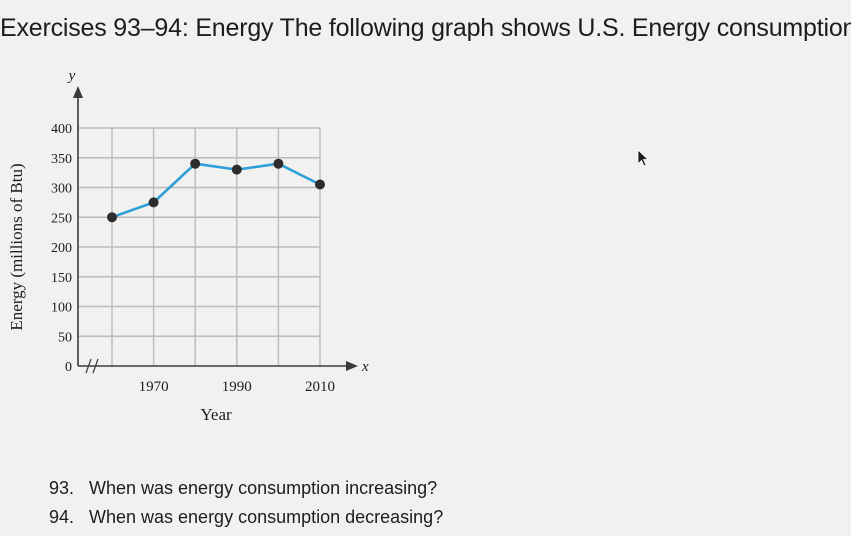 The height and width of the screenshot is (536, 851). What do you see at coordinates (61, 278) in the screenshot?
I see `y-tick-label: 150` at bounding box center [61, 278].